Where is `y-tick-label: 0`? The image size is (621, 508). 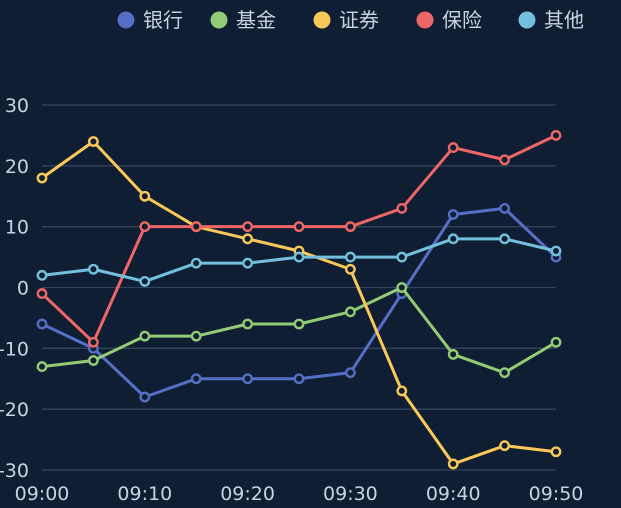
y-tick-label: 0 is located at coordinates (23, 289).